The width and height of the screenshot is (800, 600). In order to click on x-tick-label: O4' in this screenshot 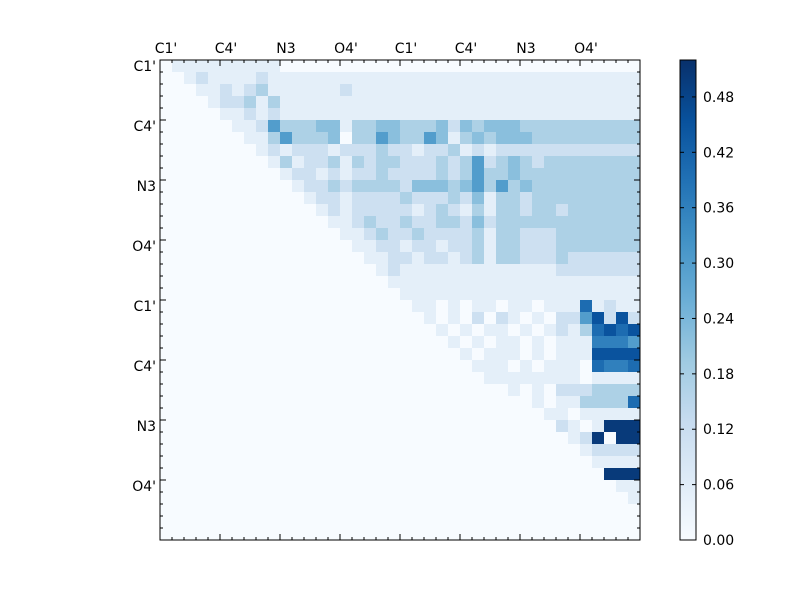, I will do `click(586, 49)`.